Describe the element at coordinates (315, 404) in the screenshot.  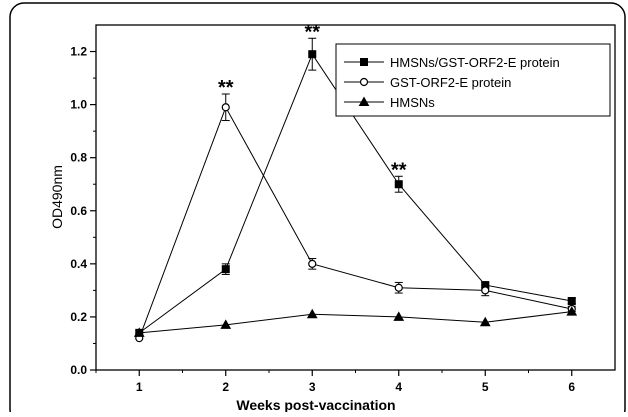
I see `x-axis-label: Weeks post-vaccination` at that location.